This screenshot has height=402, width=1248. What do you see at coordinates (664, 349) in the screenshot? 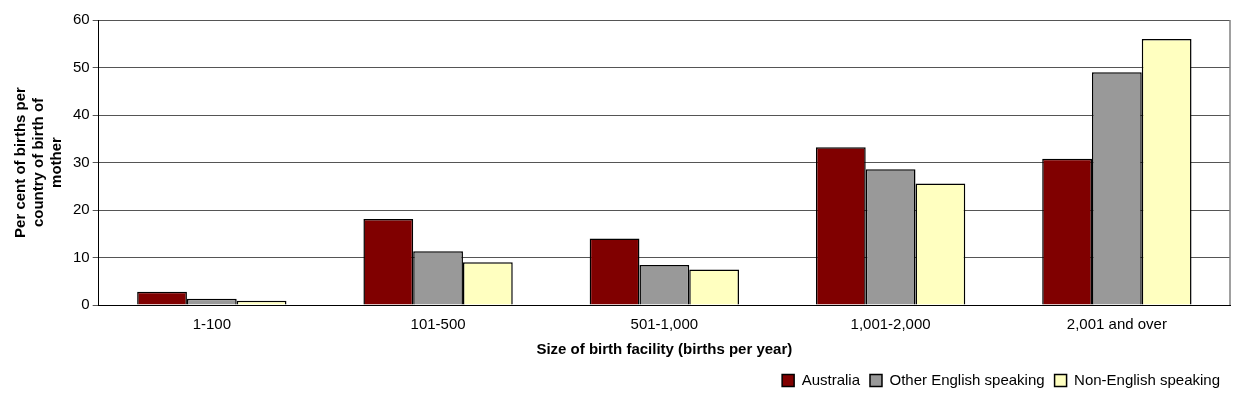
I see `x-axis-title: Size of birth facility (births per year)` at bounding box center [664, 349].